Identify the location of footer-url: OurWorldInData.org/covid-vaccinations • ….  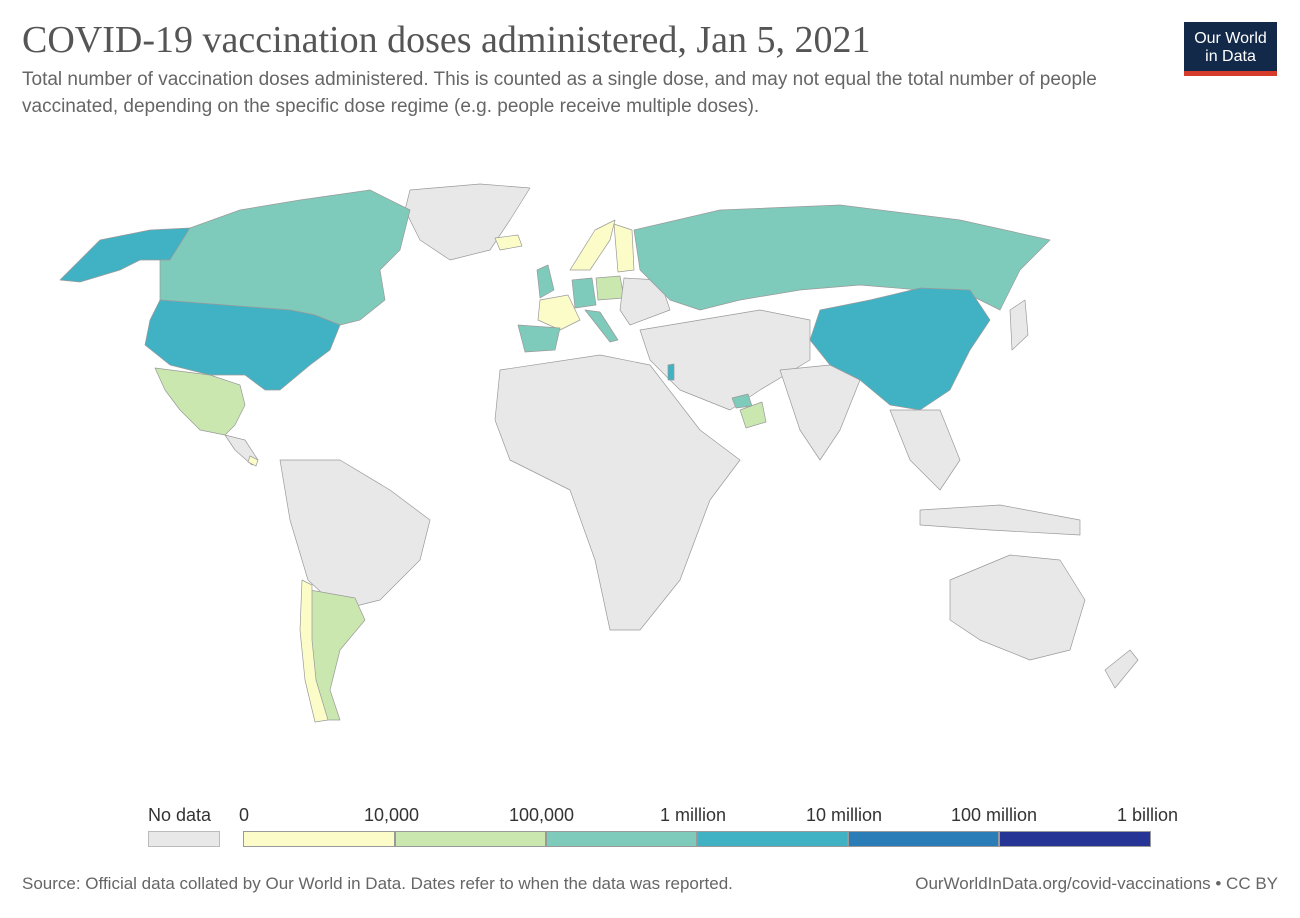
(1096, 883).